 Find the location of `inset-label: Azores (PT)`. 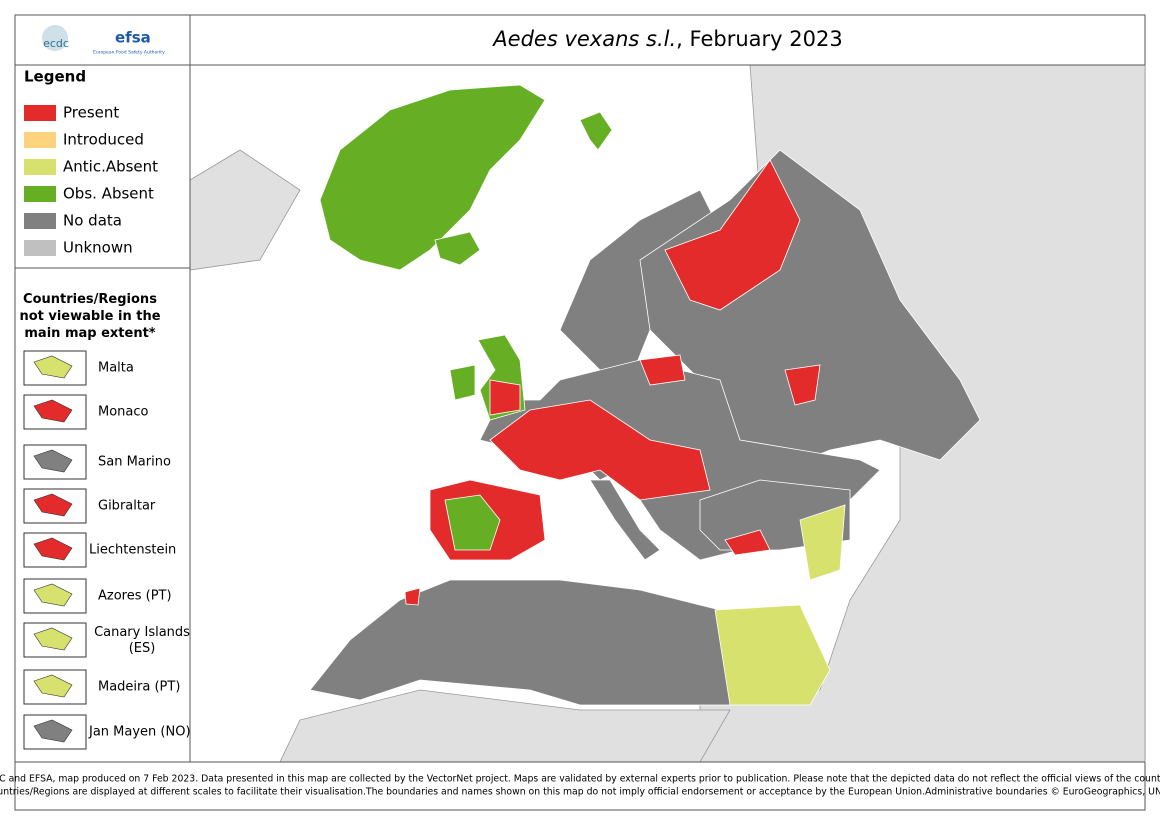

inset-label: Azores (PT) is located at coordinates (135, 596).